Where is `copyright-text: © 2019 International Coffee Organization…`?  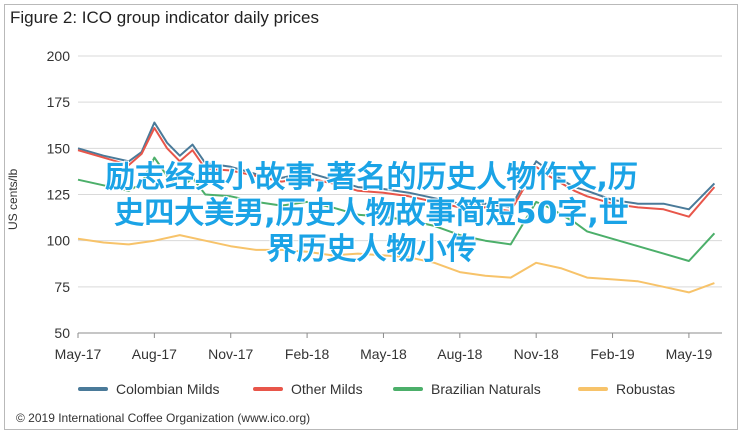
copyright-text: © 2019 International Coffee Organization… is located at coordinates (163, 418).